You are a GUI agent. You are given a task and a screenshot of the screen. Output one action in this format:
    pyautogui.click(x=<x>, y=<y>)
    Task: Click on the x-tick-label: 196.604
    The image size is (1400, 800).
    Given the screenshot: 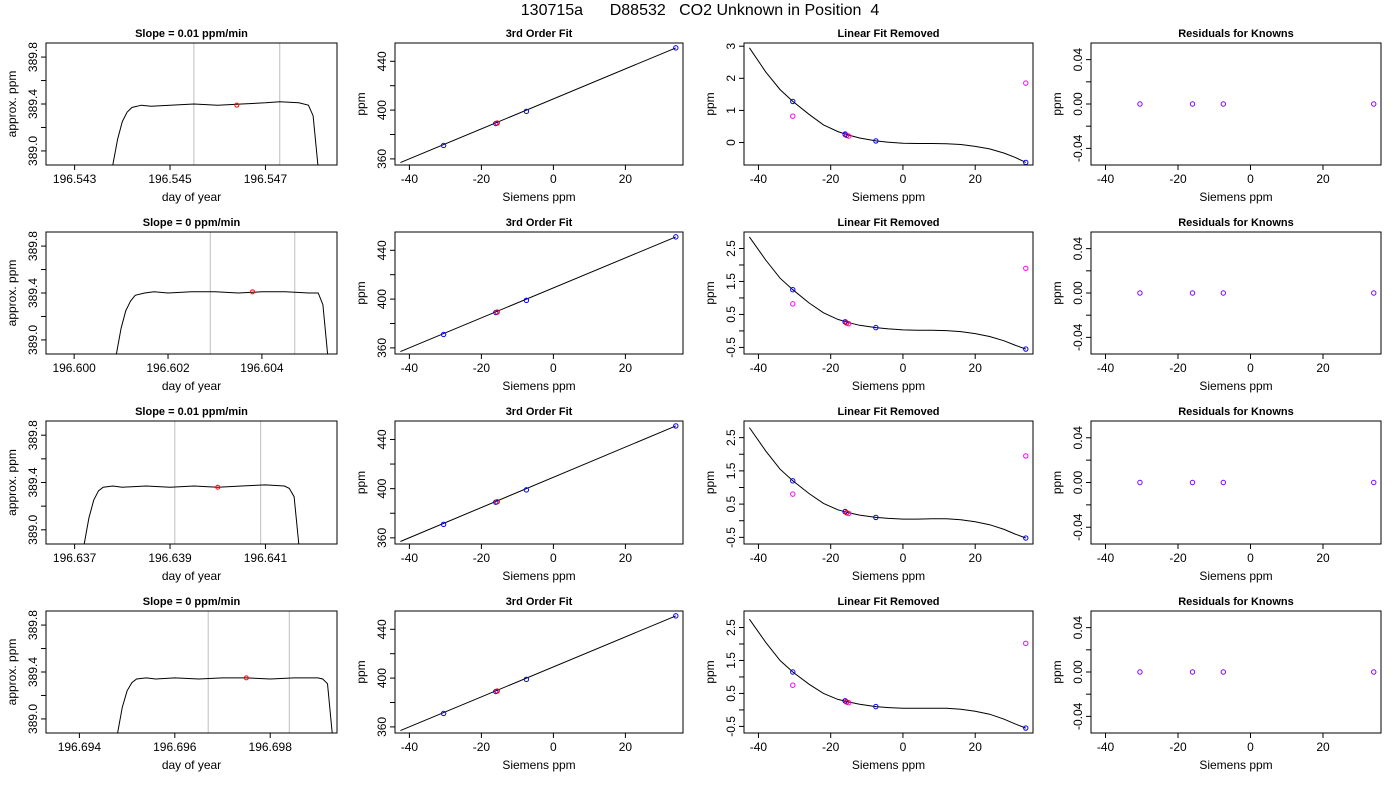 What is the action you would take?
    pyautogui.click(x=262, y=368)
    